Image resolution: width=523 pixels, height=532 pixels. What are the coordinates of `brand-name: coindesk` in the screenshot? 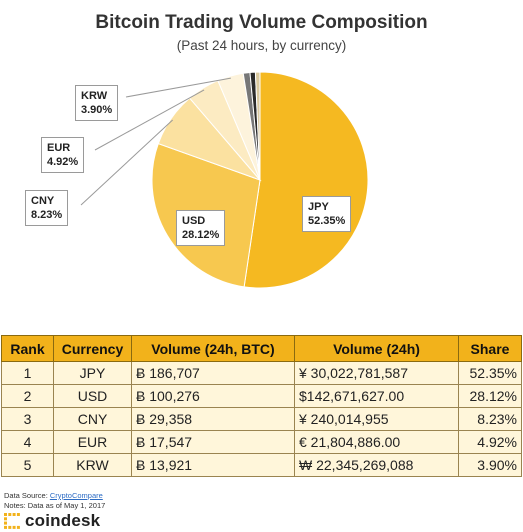 It's located at (63, 520).